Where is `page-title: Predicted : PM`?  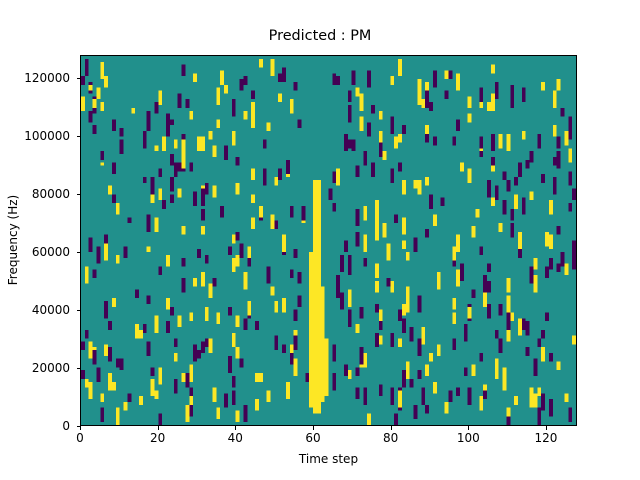
page-title: Predicted : PM is located at coordinates (320, 36).